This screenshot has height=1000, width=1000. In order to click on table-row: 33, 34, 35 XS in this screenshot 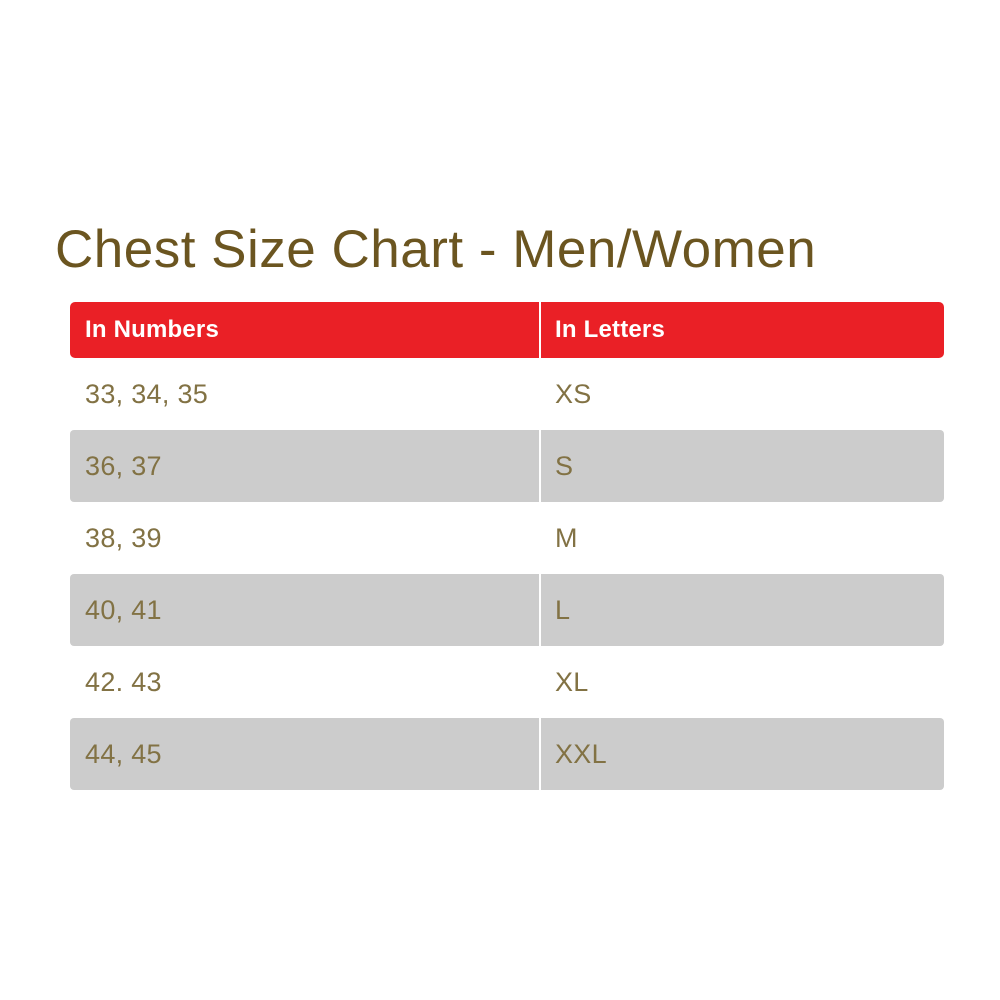, I will do `click(507, 394)`.